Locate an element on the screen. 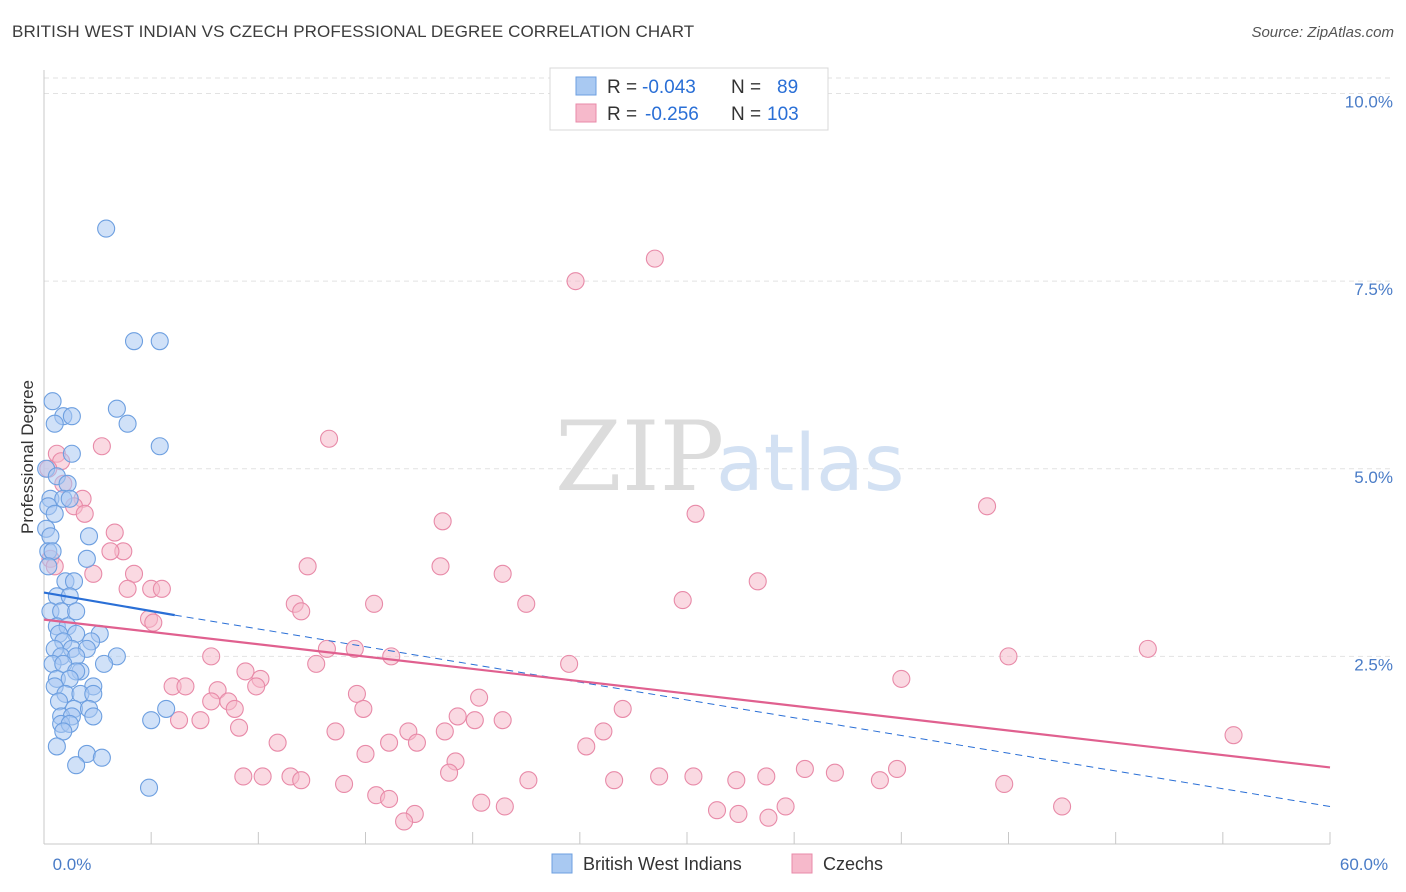  legend-blue-r-label: R = is located at coordinates (622, 87).